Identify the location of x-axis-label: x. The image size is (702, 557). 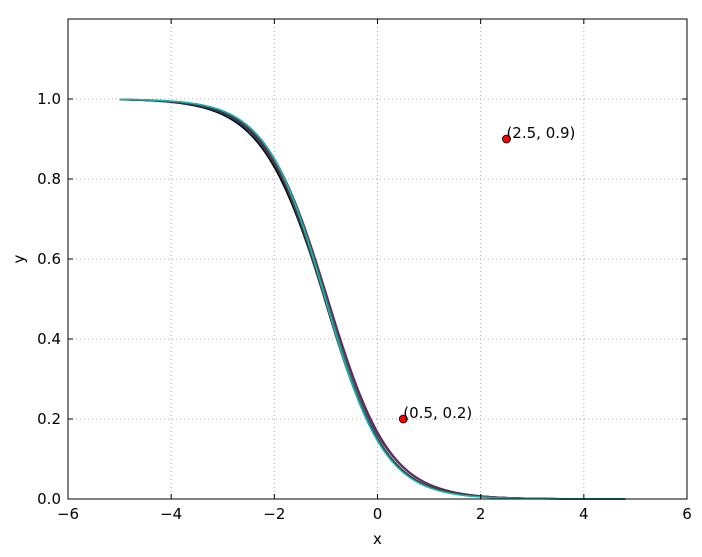
(377, 539).